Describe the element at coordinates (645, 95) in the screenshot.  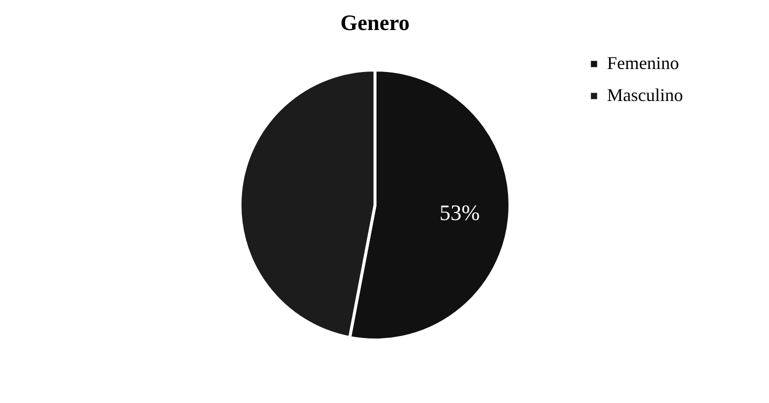
I see `legend-label: Masculino` at that location.